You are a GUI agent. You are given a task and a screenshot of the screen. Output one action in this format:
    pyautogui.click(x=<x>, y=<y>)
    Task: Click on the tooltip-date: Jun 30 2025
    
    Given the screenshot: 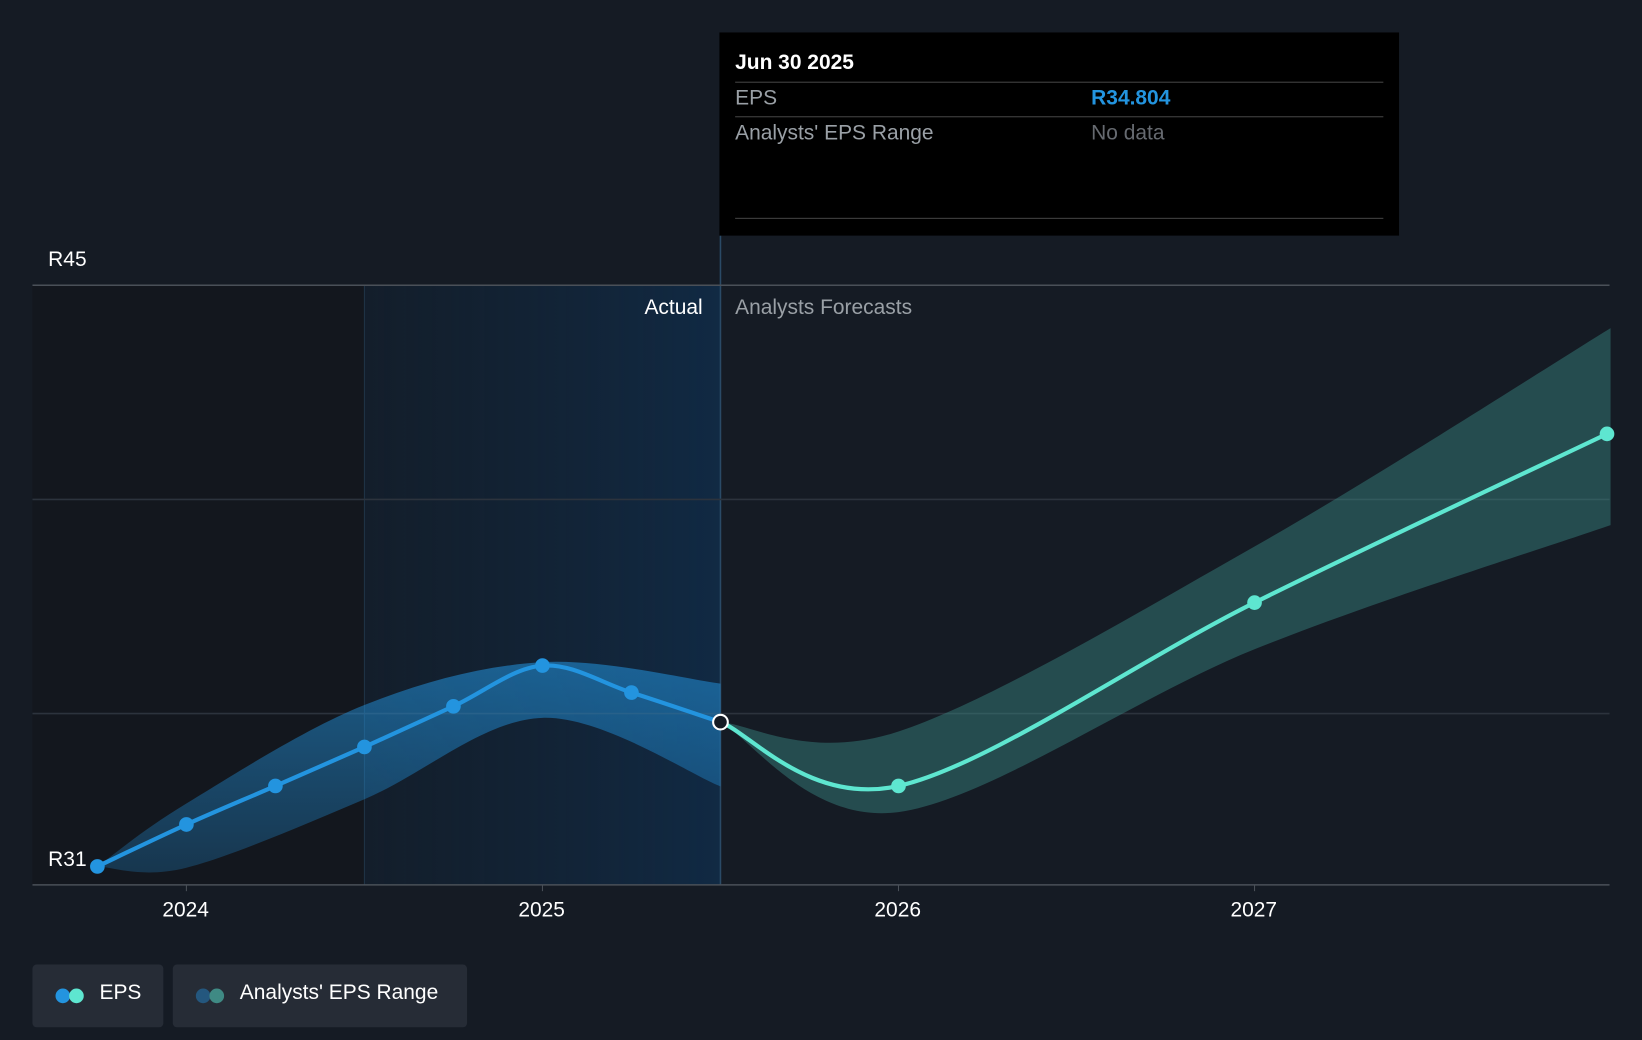 What is the action you would take?
    pyautogui.click(x=794, y=63)
    